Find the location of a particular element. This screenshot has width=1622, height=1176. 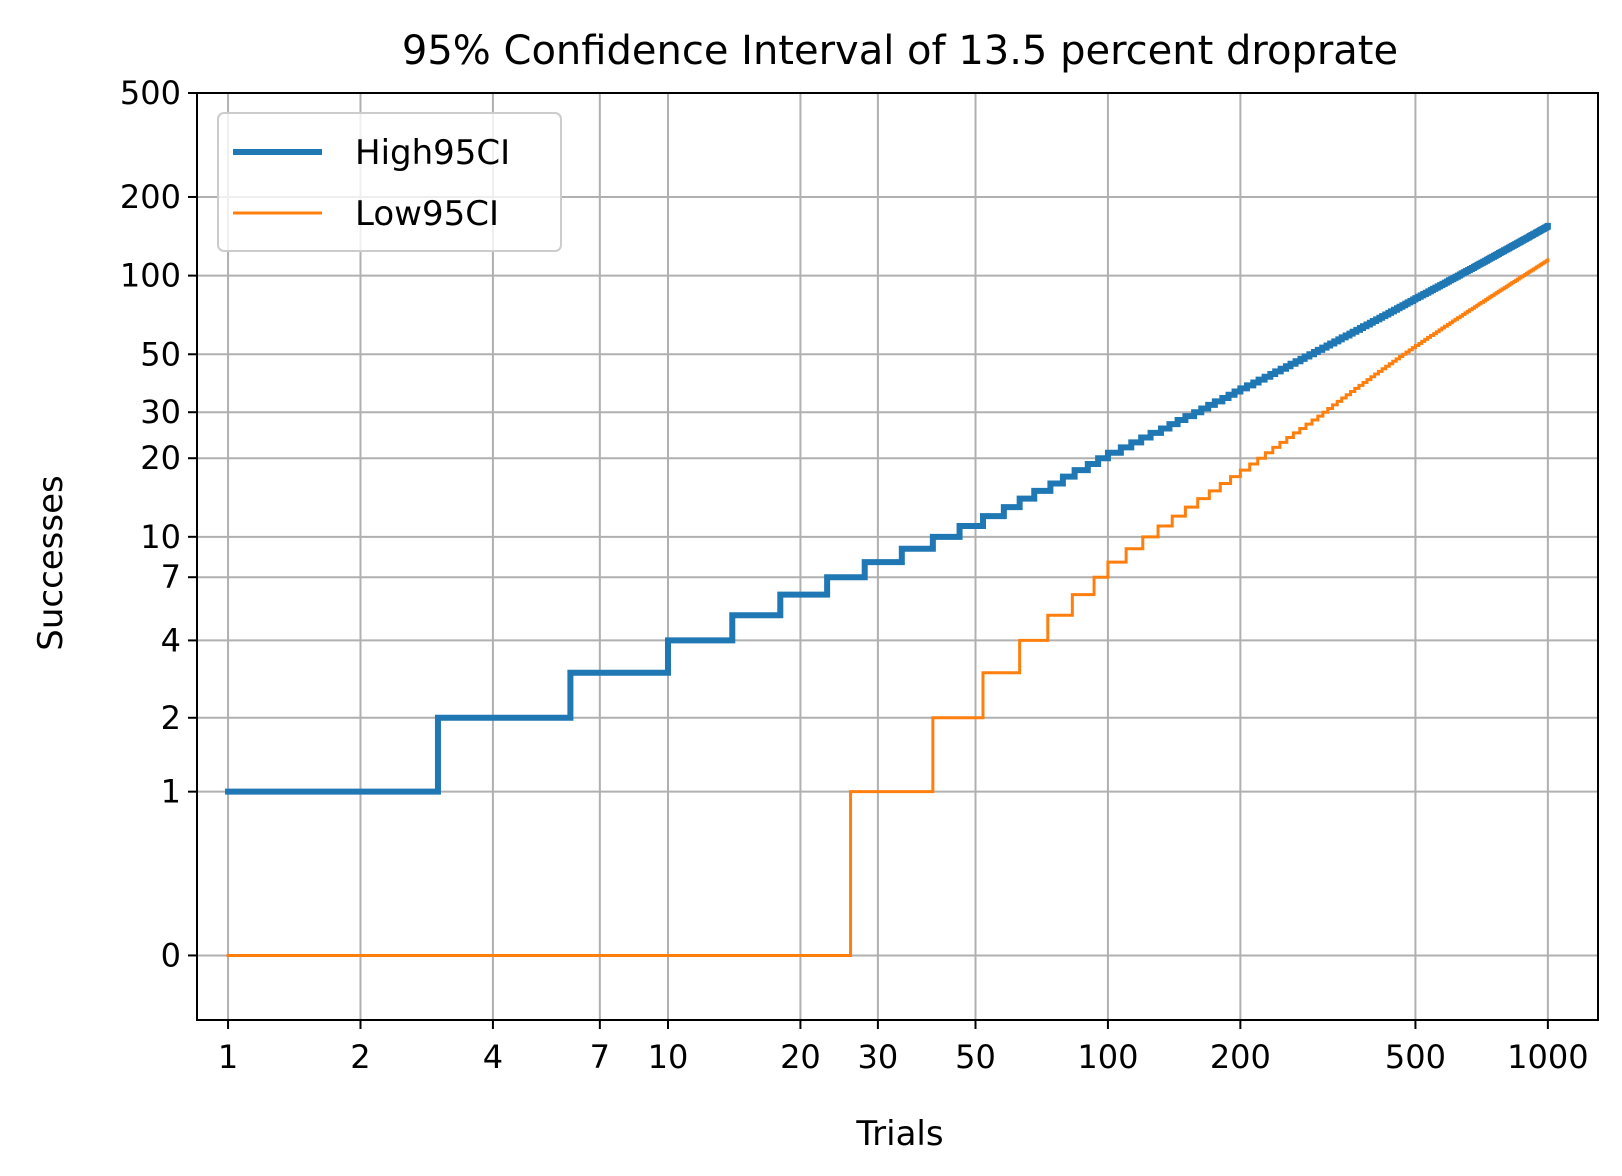

x-tick-label: 200 is located at coordinates (1240, 1057).